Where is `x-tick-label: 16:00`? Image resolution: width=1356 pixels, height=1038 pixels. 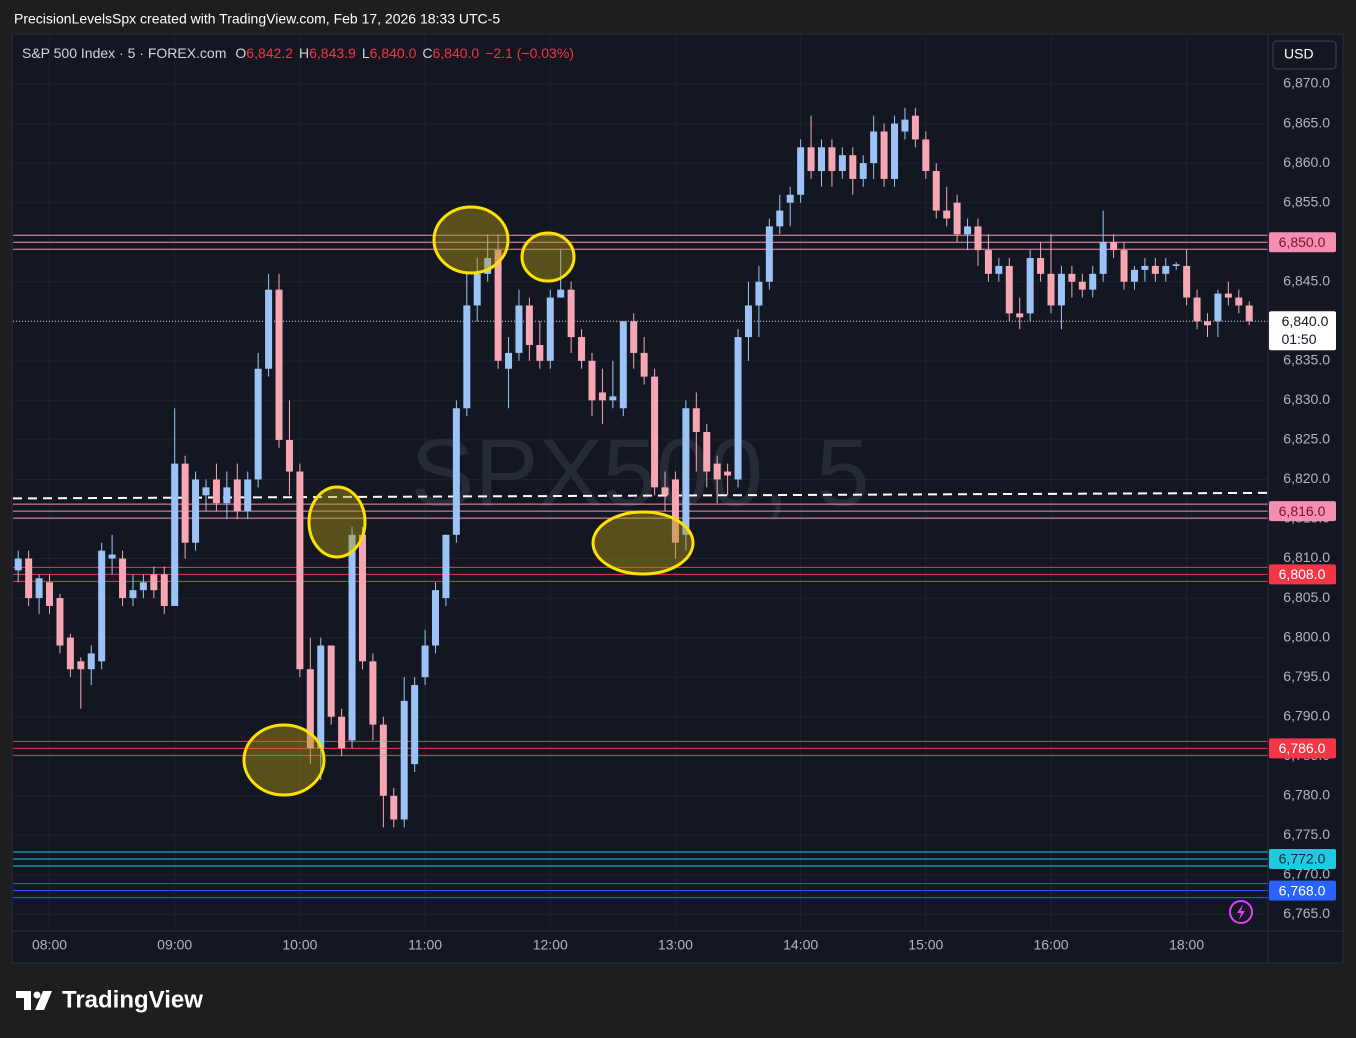
x-tick-label: 16:00 is located at coordinates (1050, 945).